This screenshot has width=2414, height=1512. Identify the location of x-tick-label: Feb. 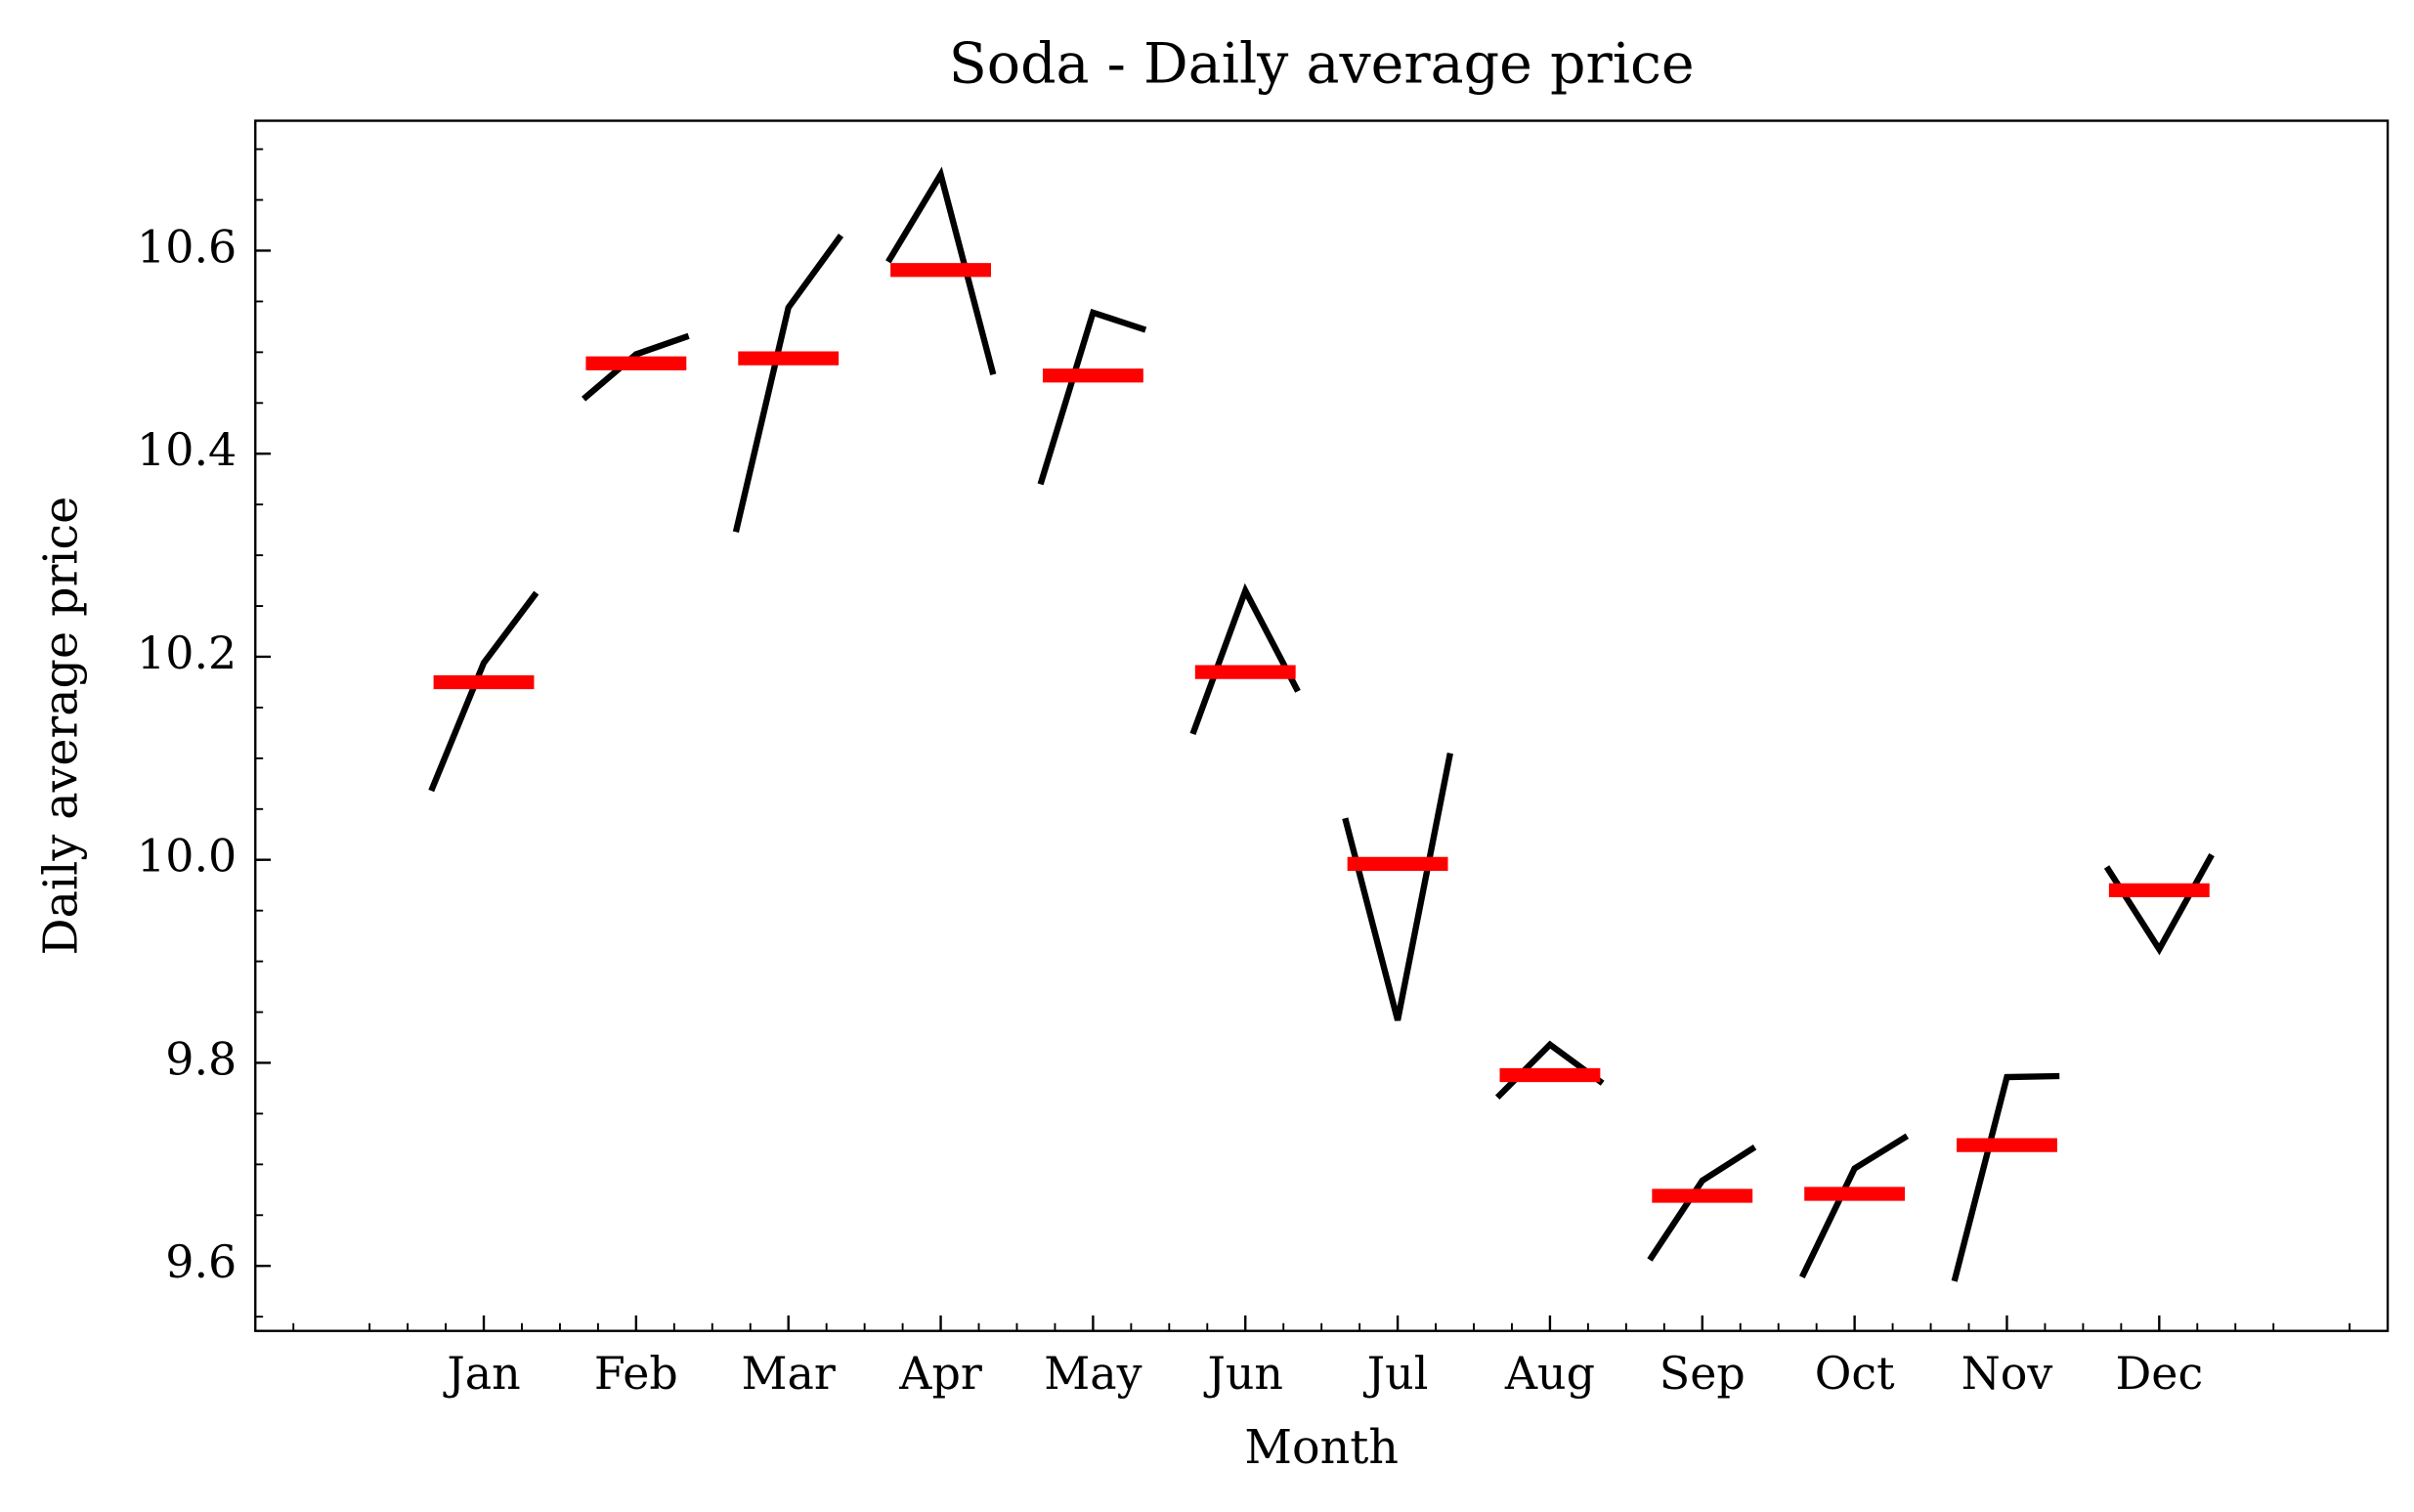
(636, 1373).